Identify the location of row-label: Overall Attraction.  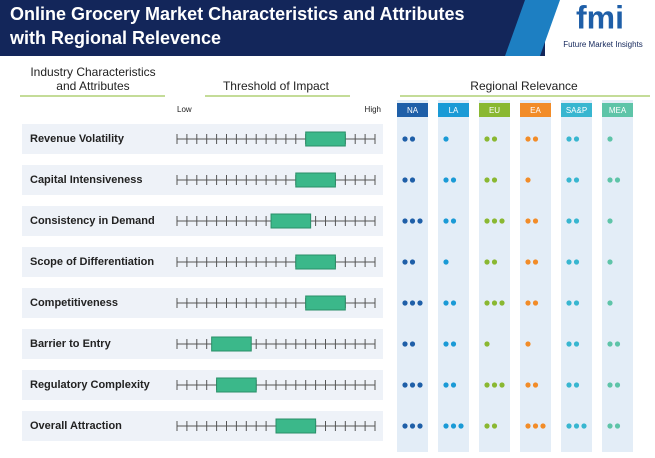
(76, 426).